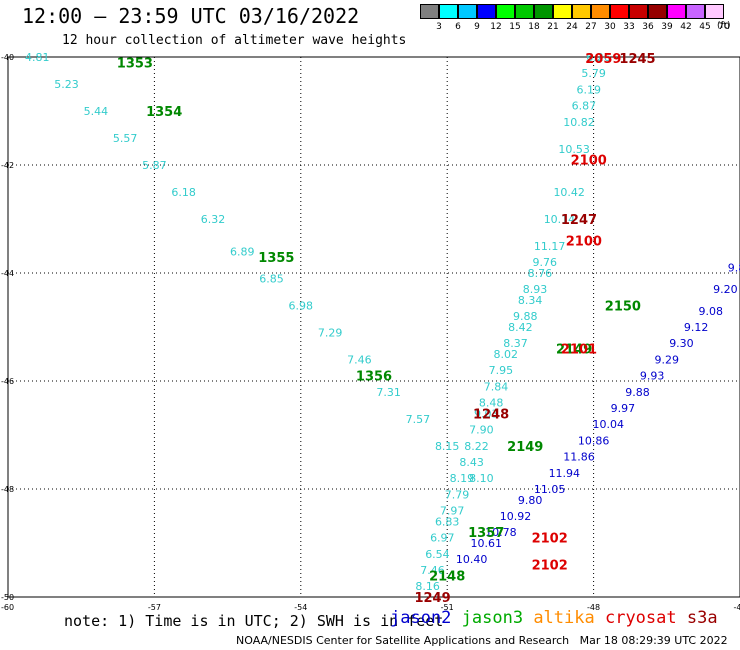 Image resolution: width=740 pixels, height=650 pixels. Describe the element at coordinates (154, 165) in the screenshot. I see `wave-height-point: 5.87` at that location.